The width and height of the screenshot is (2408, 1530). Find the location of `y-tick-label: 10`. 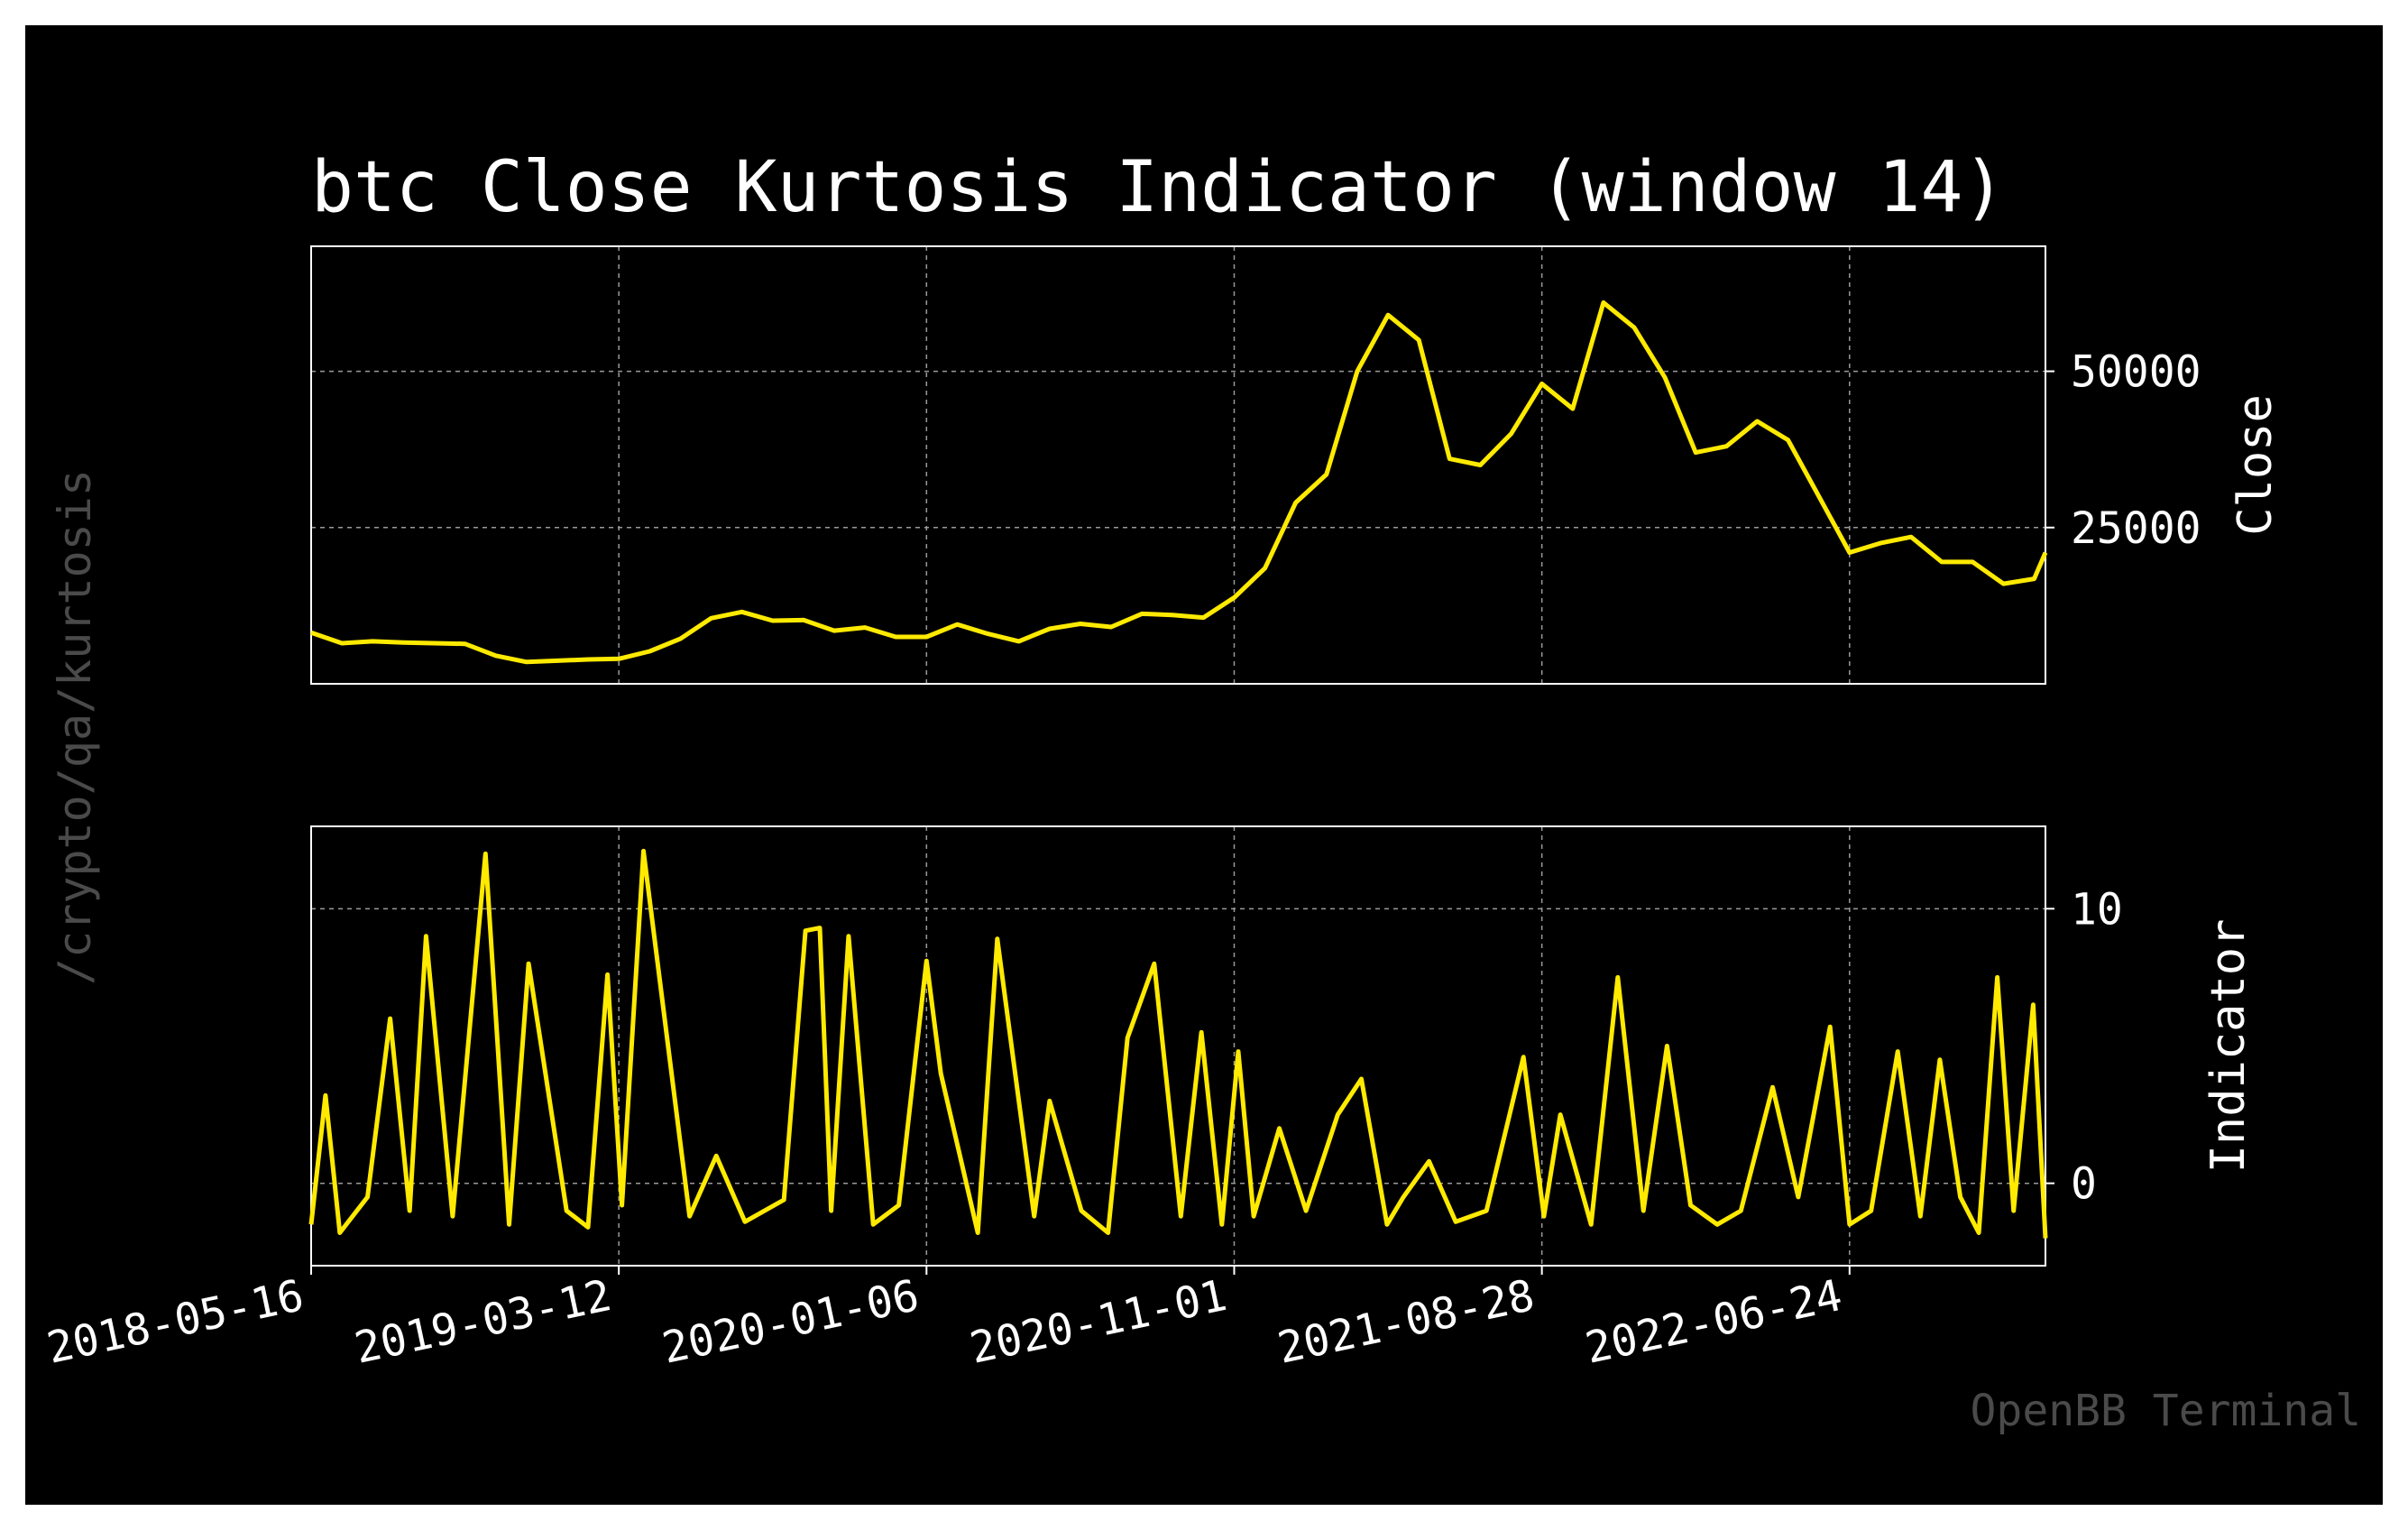

y-tick-label: 10 is located at coordinates (2097, 910).